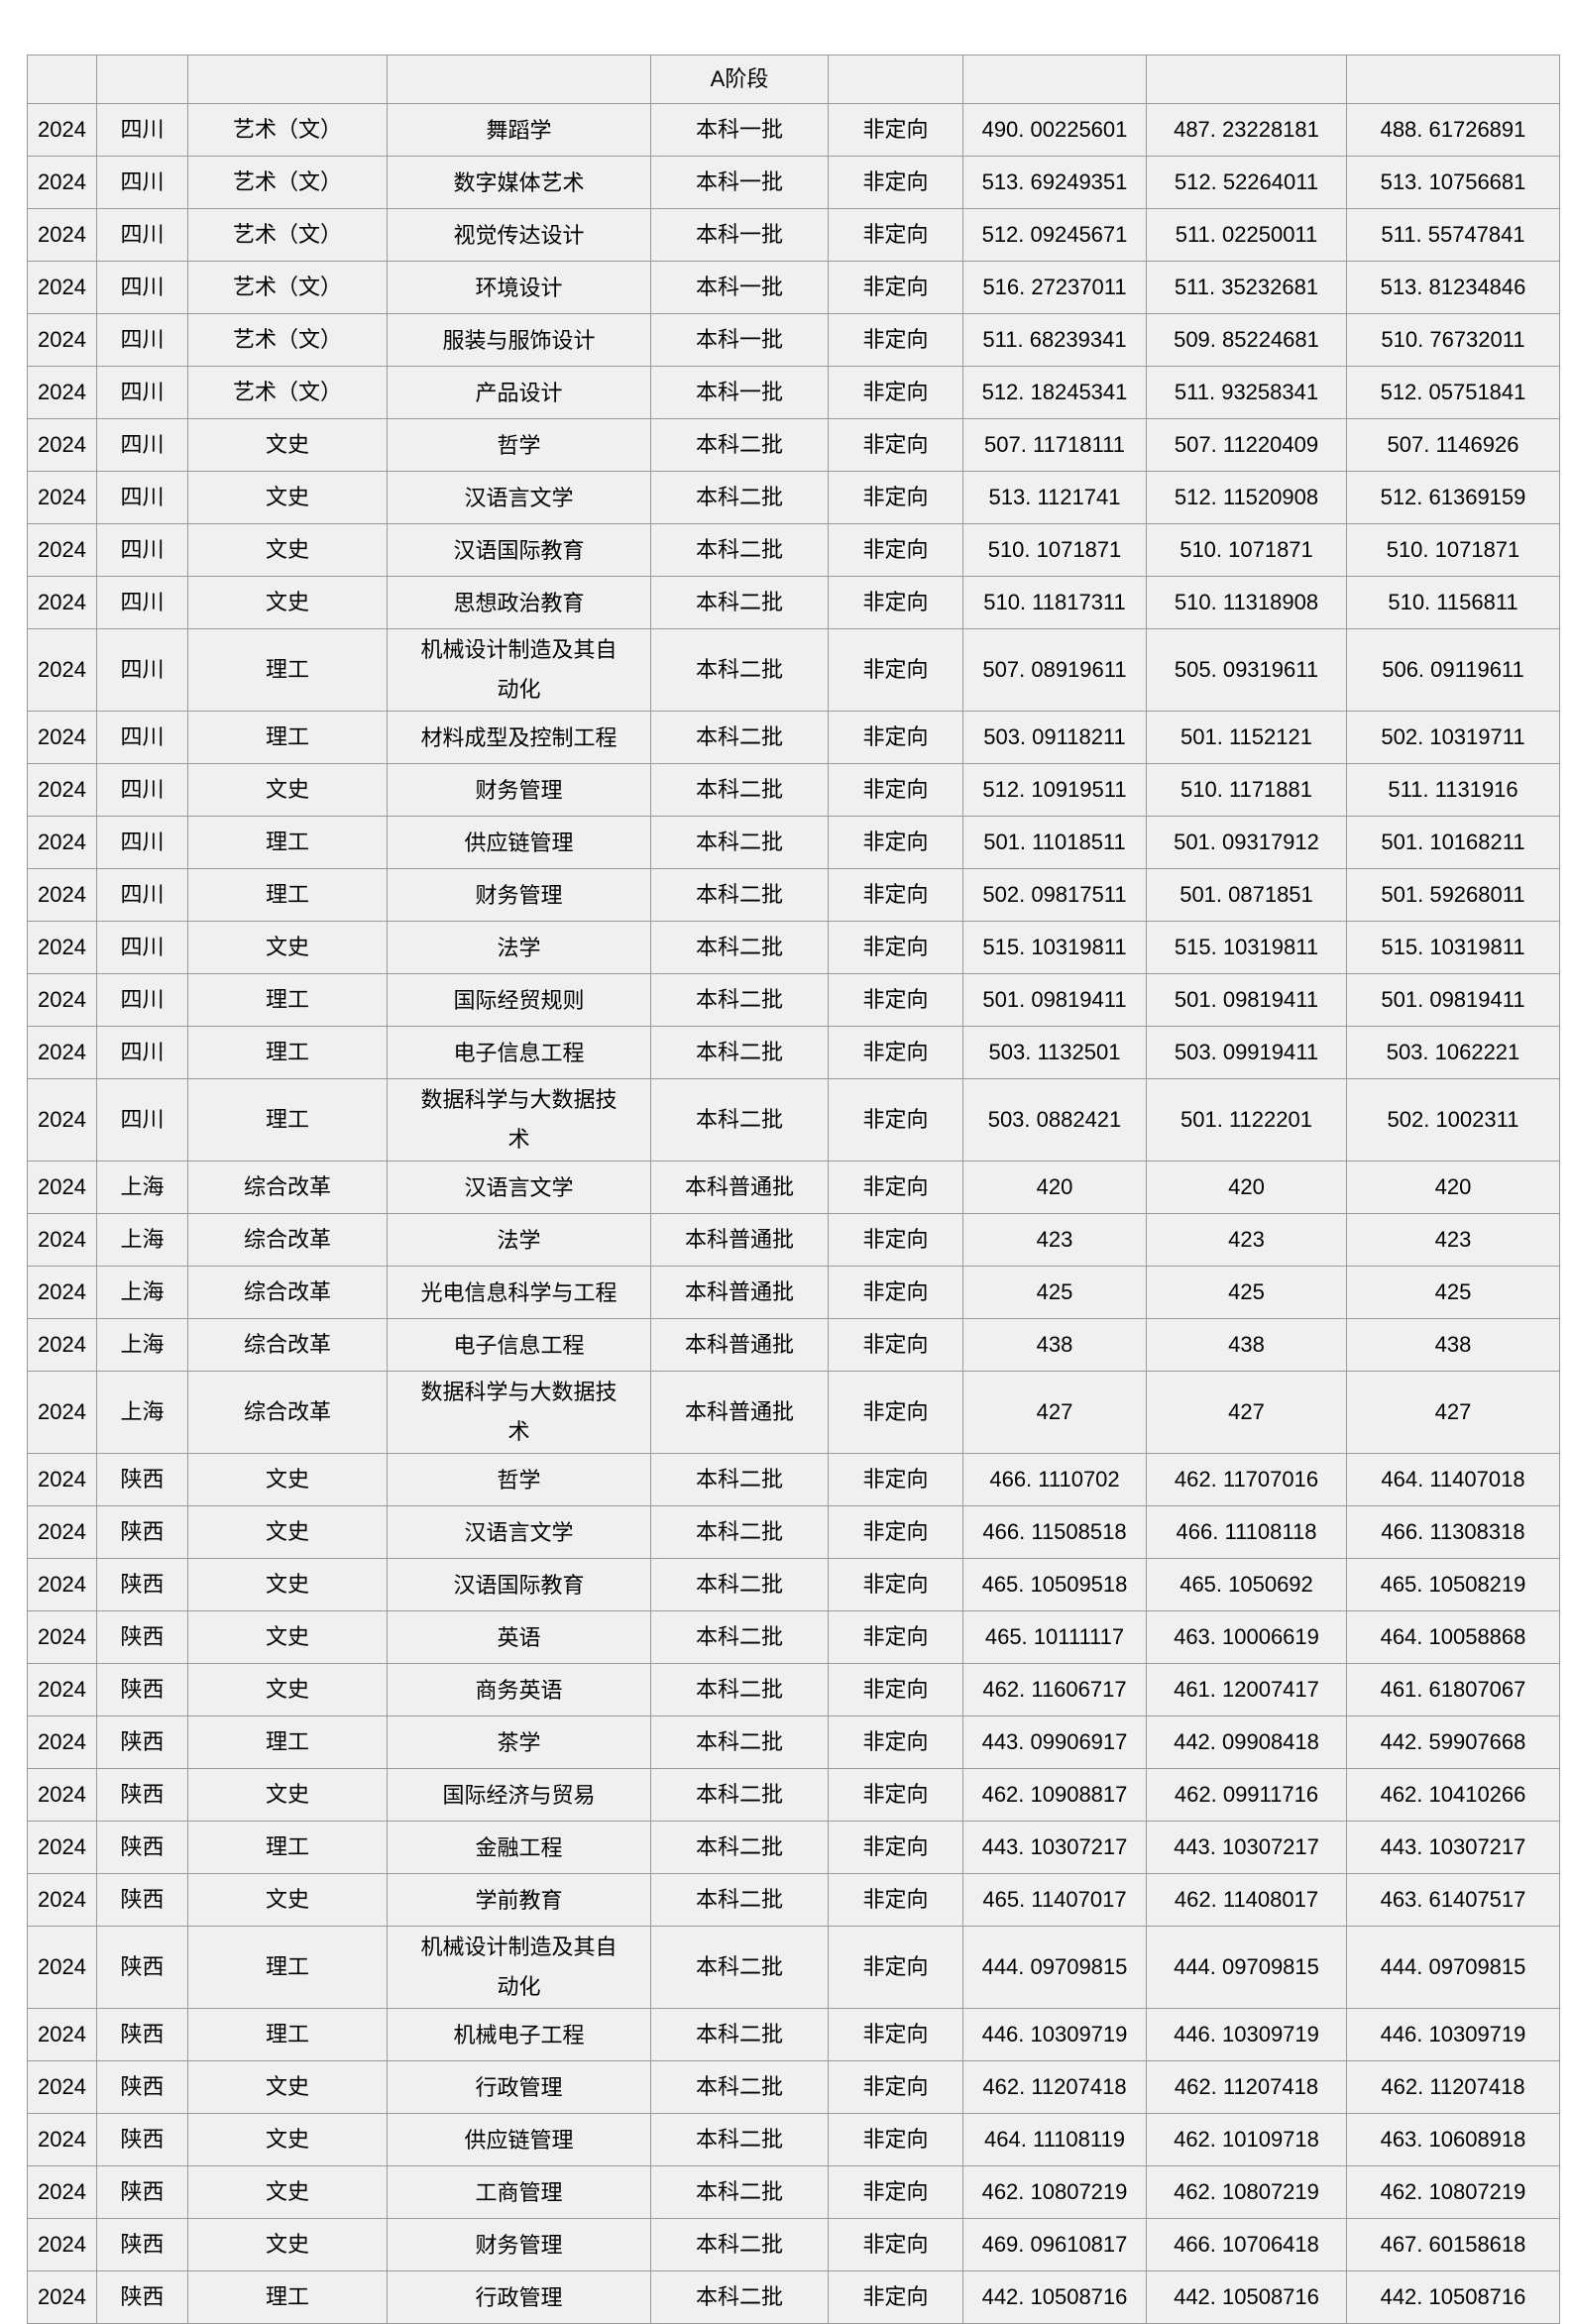 Image resolution: width=1573 pixels, height=2324 pixels. What do you see at coordinates (1453, 2244) in the screenshot?
I see `cell-score-3: 467. 60158618` at bounding box center [1453, 2244].